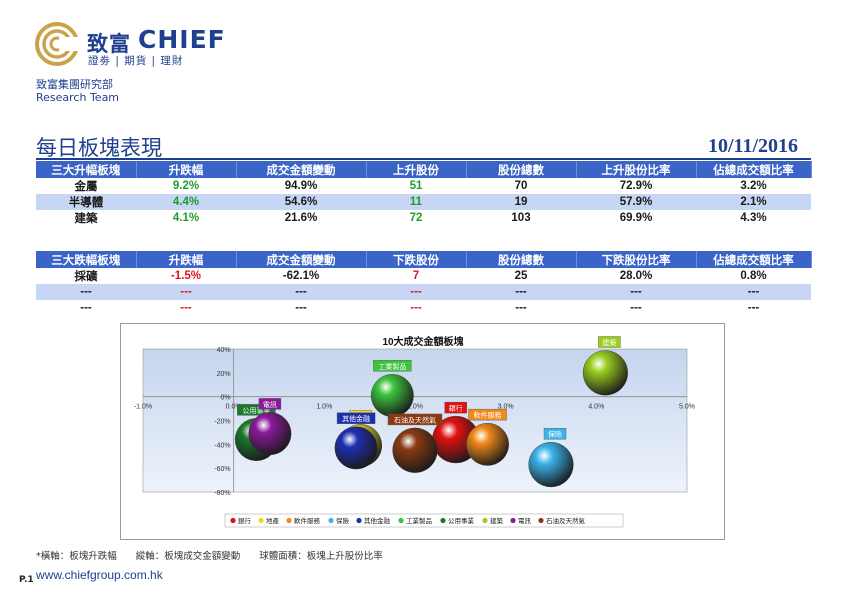  I want to click on total-count: 19, so click(521, 202).